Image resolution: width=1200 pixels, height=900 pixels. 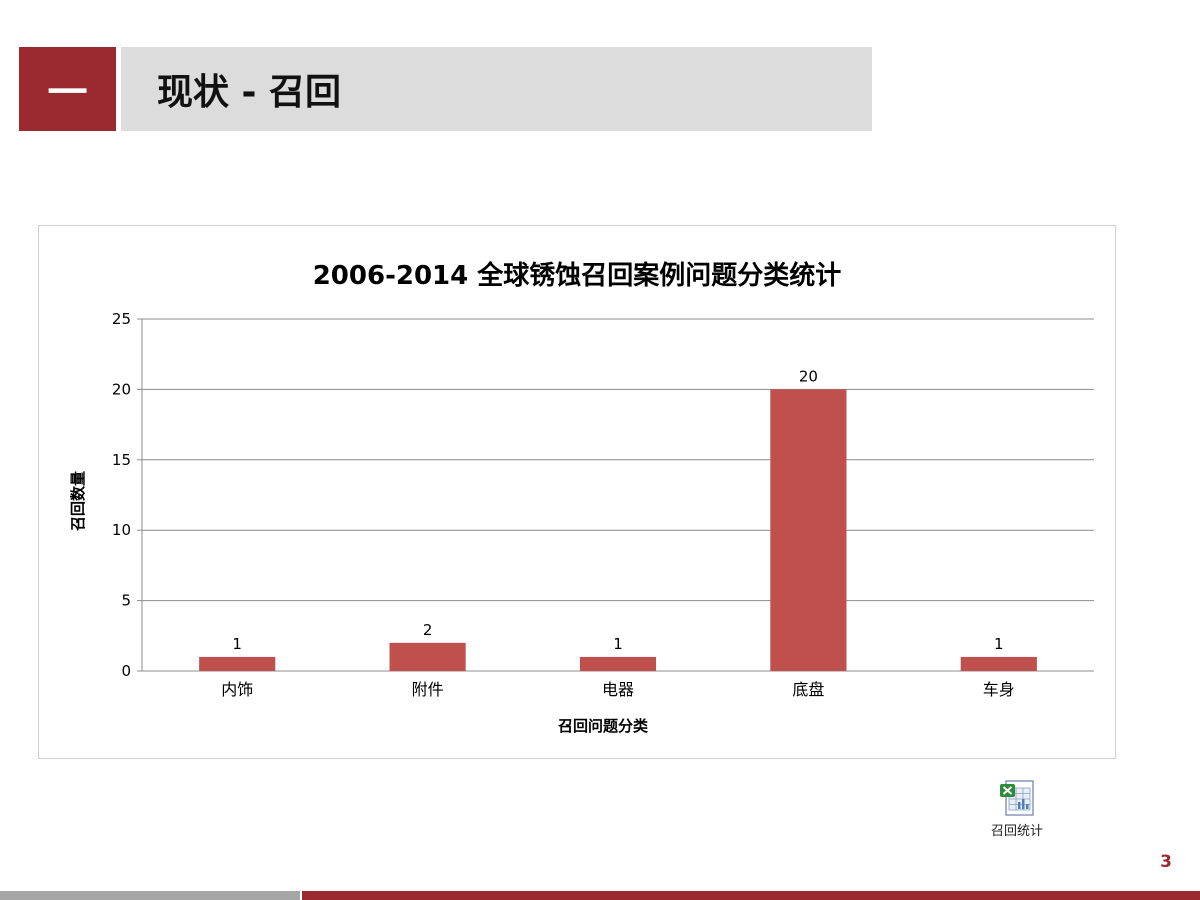 I want to click on chart-title: 2006-2014 全球锈蚀召回案例问题分类统计, so click(x=577, y=275).